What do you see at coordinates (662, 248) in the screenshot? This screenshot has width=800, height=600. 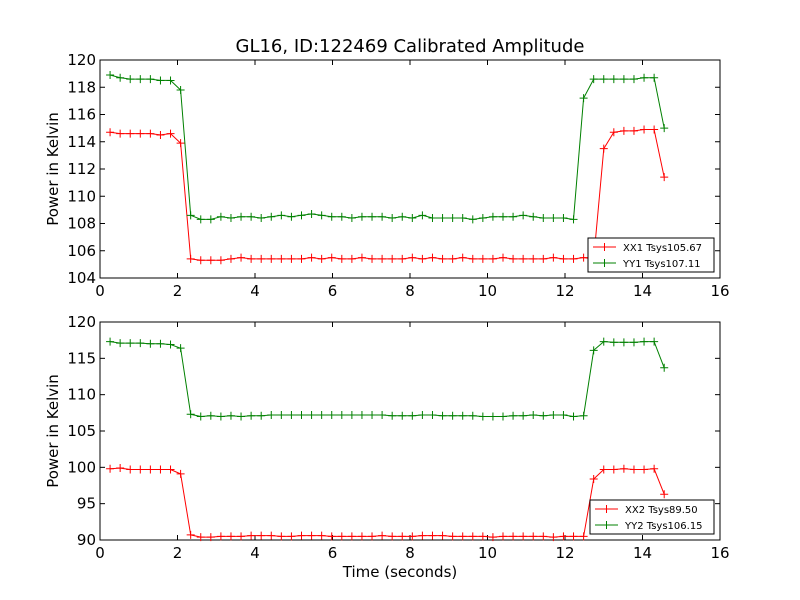 I see `legend-label: XX1 Tsys105.67` at bounding box center [662, 248].